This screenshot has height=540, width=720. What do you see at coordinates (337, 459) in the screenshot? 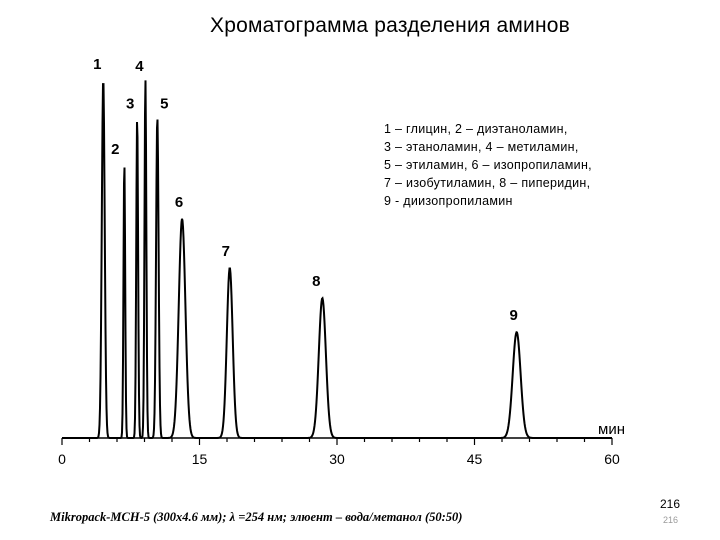
I see `x-tick-label: 30` at bounding box center [337, 459].